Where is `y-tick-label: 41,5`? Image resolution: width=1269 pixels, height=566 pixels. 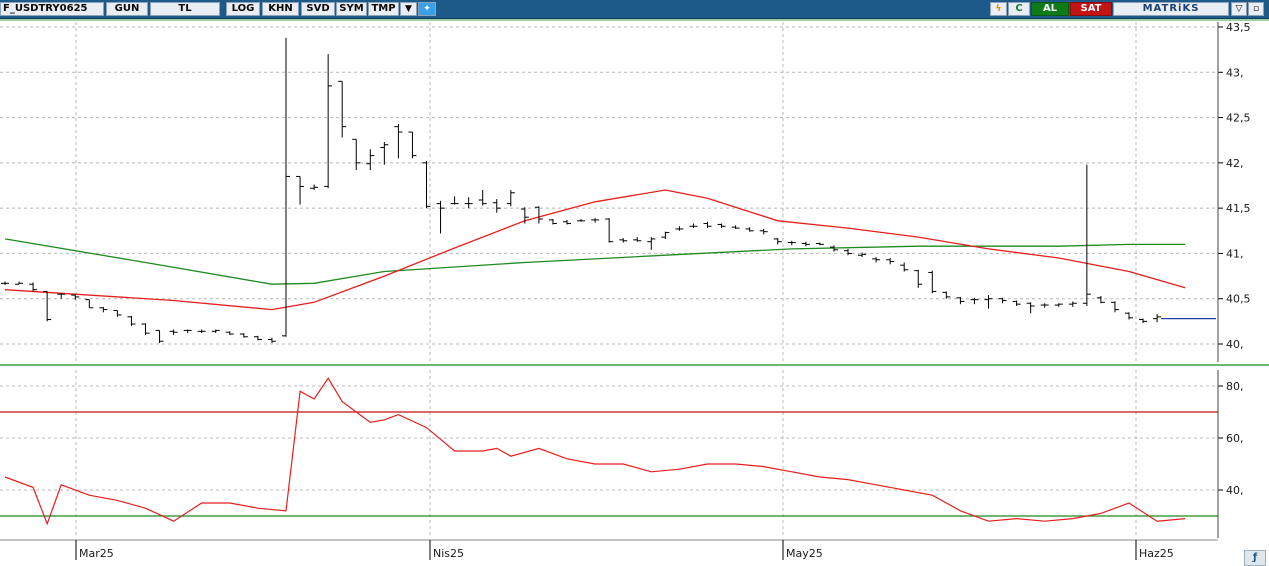 y-tick-label: 41,5 is located at coordinates (1238, 208).